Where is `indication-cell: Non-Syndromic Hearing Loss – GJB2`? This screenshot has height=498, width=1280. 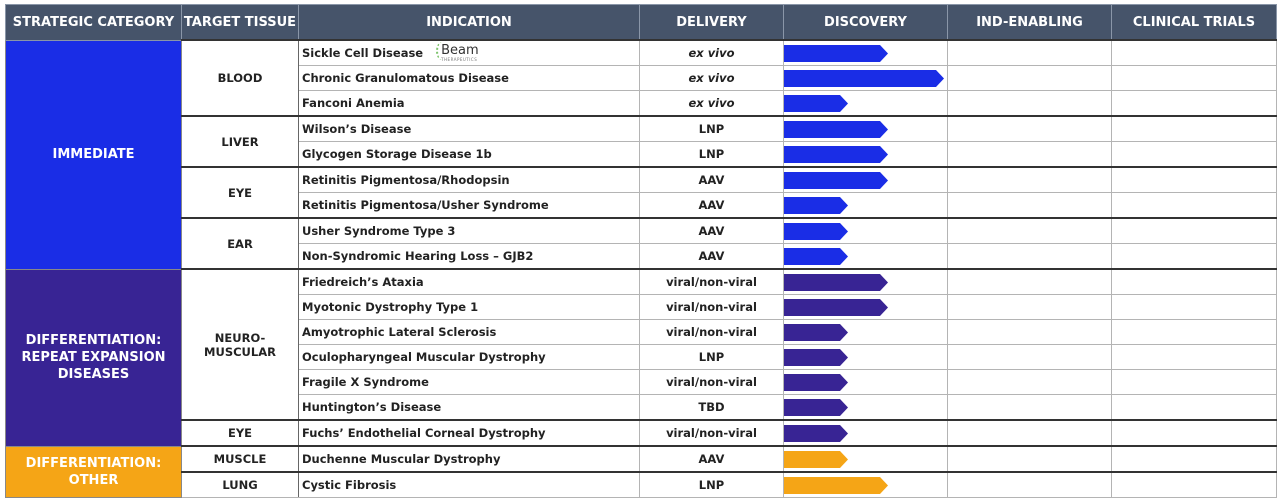 indication-cell: Non-Syndromic Hearing Loss – GJB2 is located at coordinates (469, 256).